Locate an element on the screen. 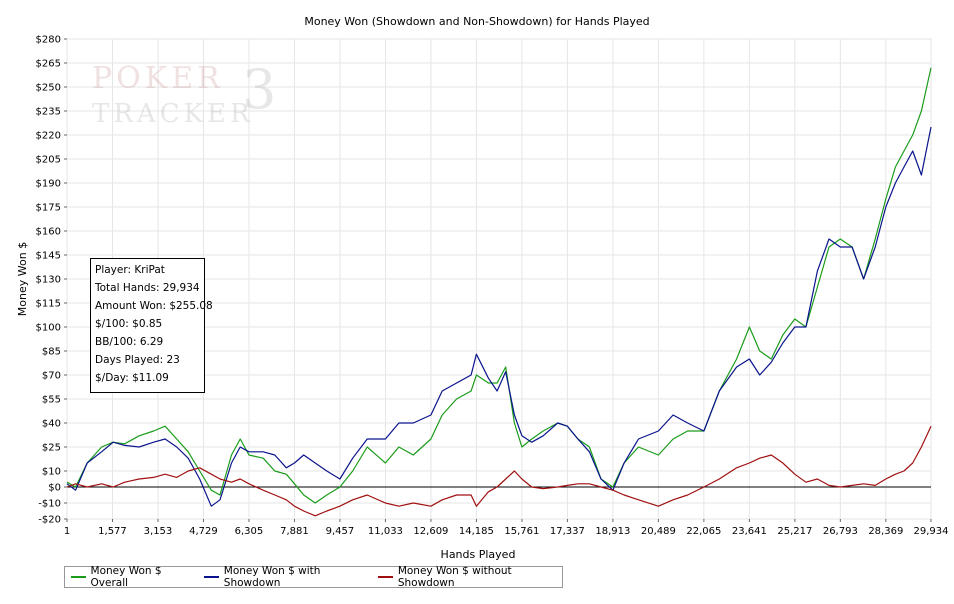 The height and width of the screenshot is (604, 954). x-tick-label: 23,641 is located at coordinates (749, 531).